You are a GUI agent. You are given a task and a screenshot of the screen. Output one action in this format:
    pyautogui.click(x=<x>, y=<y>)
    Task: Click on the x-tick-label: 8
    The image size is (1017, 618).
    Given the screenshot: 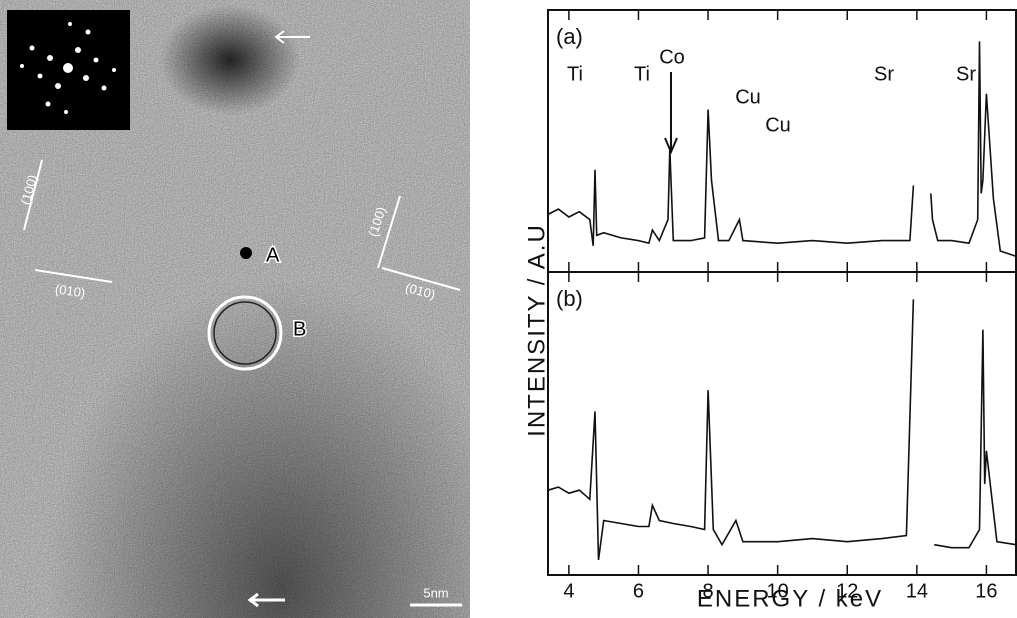 What is the action you would take?
    pyautogui.click(x=707, y=591)
    